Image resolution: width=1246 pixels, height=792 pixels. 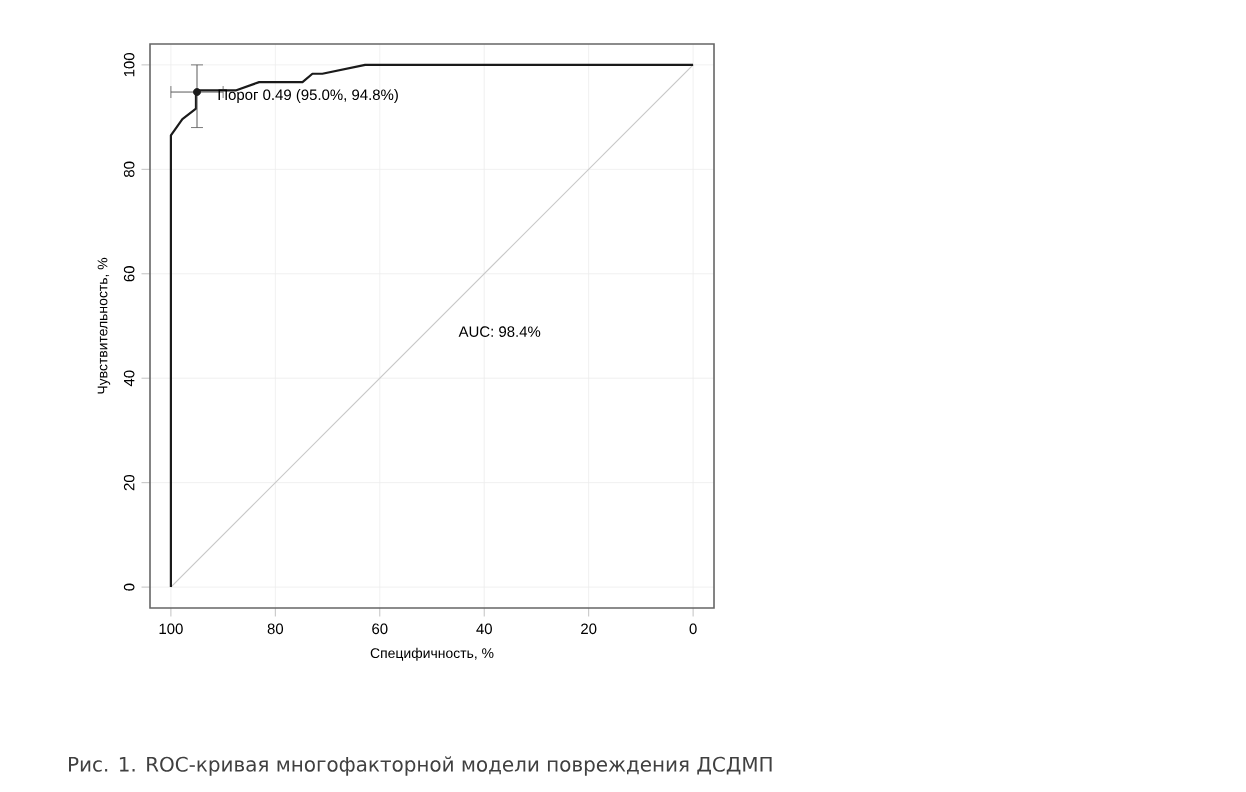 I want to click on text: Рис. 1. ROC-кривая многофакторной модели повреждения ДСДМП, so click(x=420, y=766).